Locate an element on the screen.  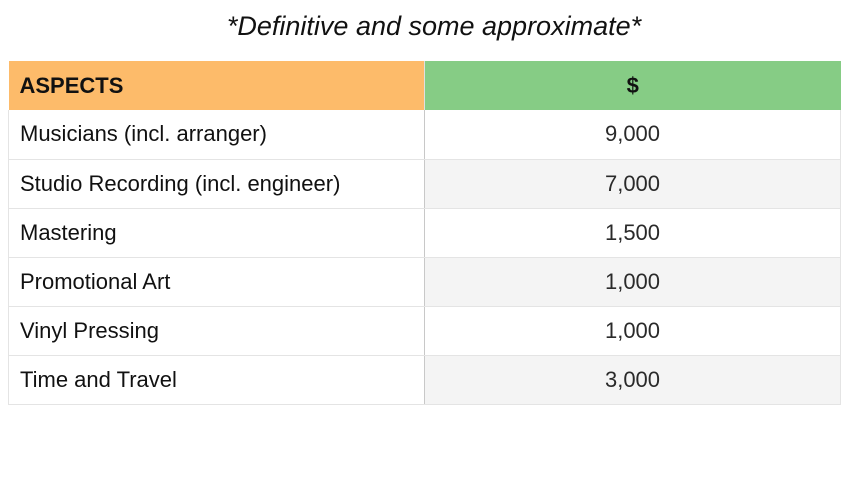
cost-cell: 3,000 is located at coordinates (632, 380).